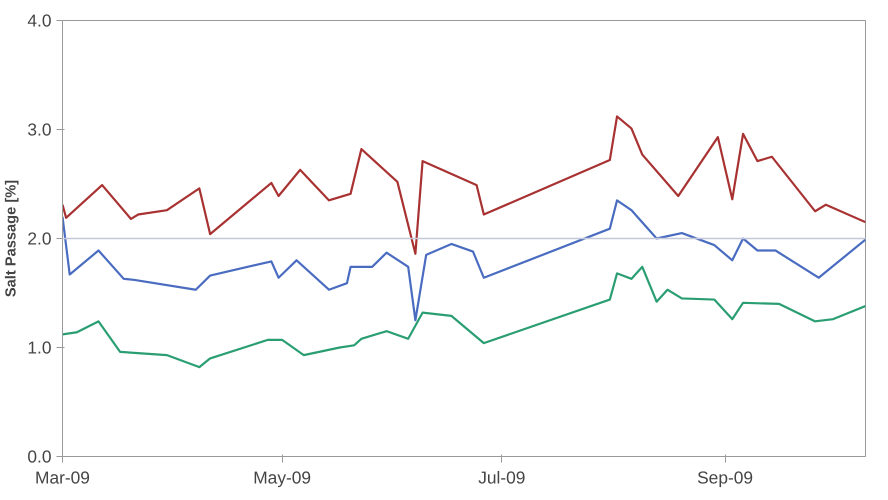 Image resolution: width=888 pixels, height=500 pixels. Describe the element at coordinates (39, 20) in the screenshot. I see `y-tick-label: 4.0` at that location.